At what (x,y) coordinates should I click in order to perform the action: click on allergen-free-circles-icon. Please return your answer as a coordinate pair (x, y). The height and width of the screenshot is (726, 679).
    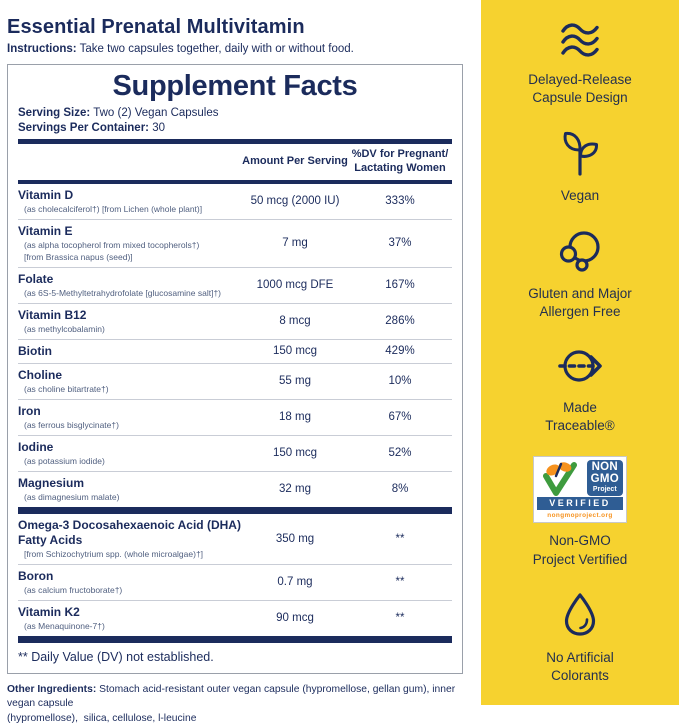
    Looking at the image, I should click on (580, 251).